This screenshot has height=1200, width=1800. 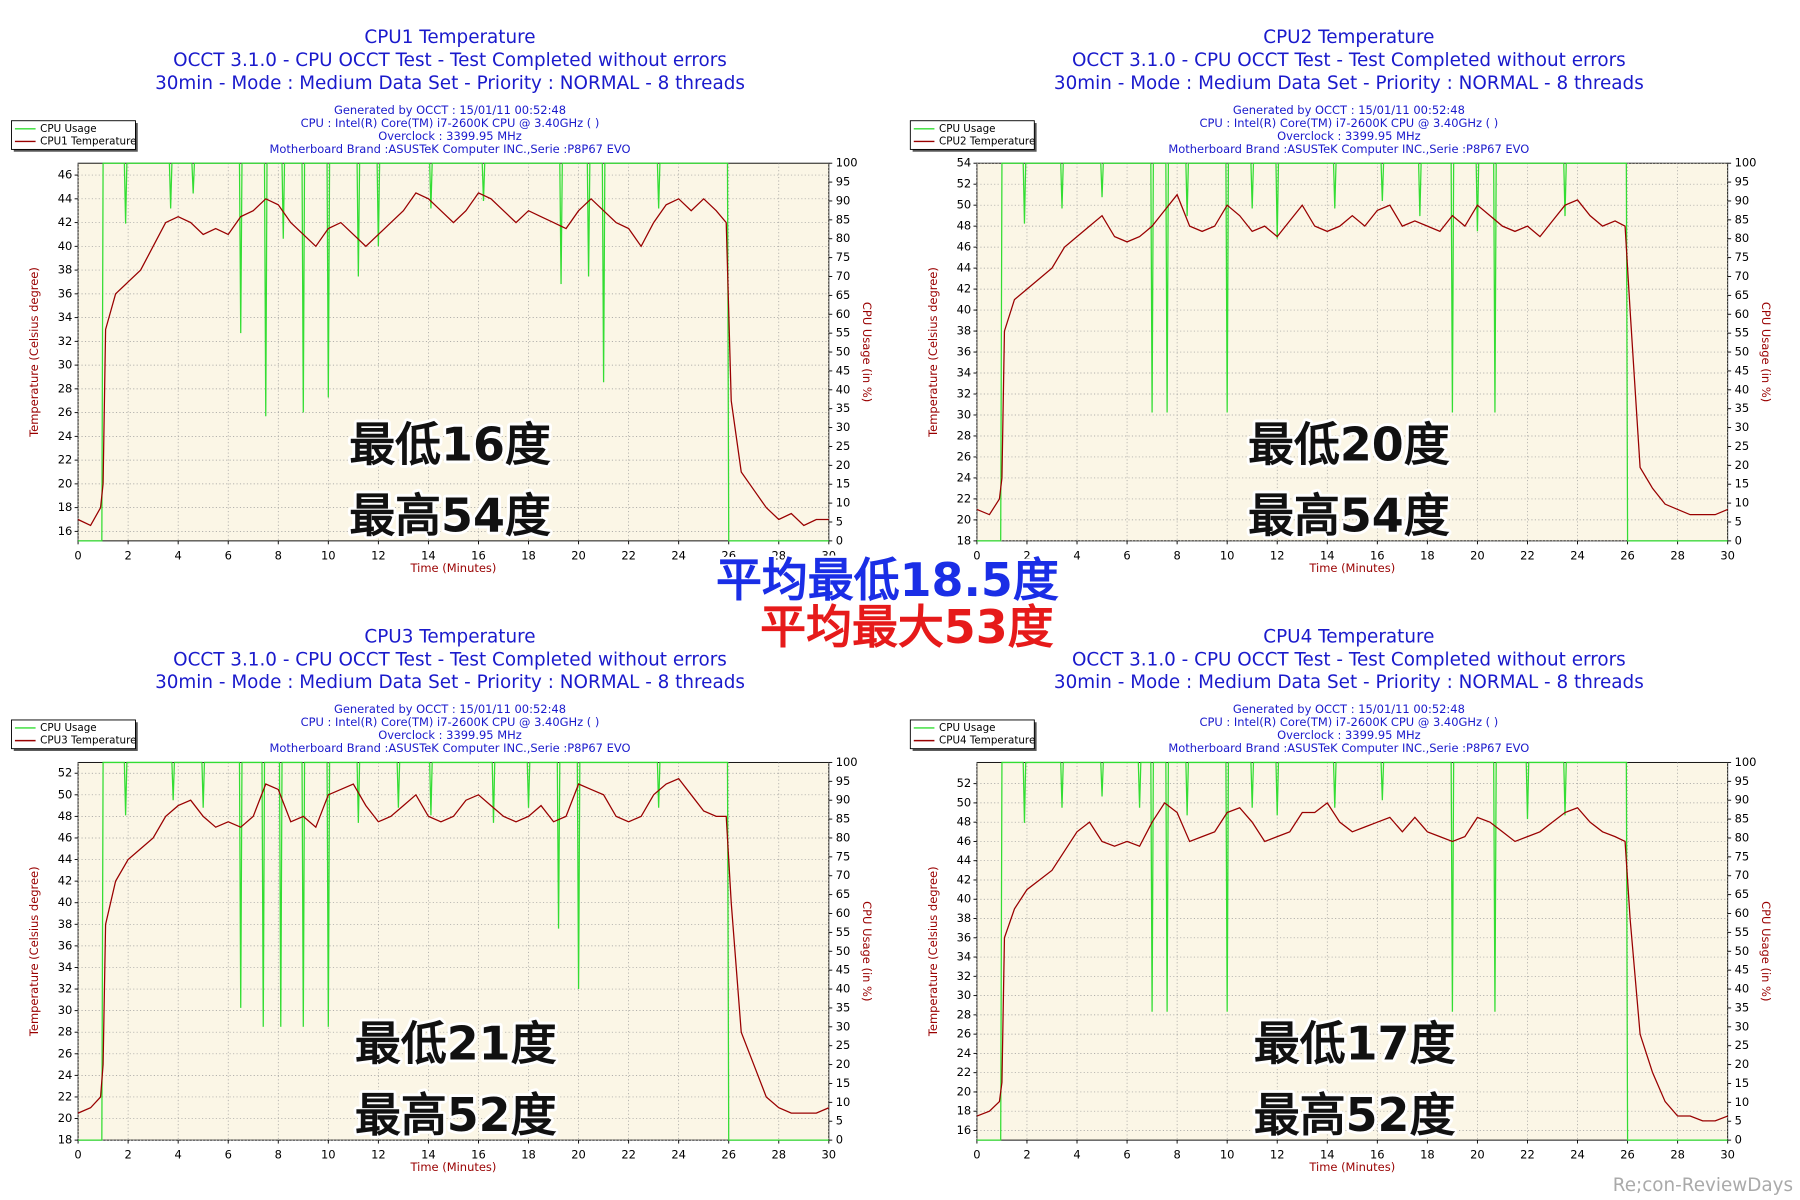 What do you see at coordinates (887, 580) in the screenshot?
I see `average-min: 平均最低18.5度` at bounding box center [887, 580].